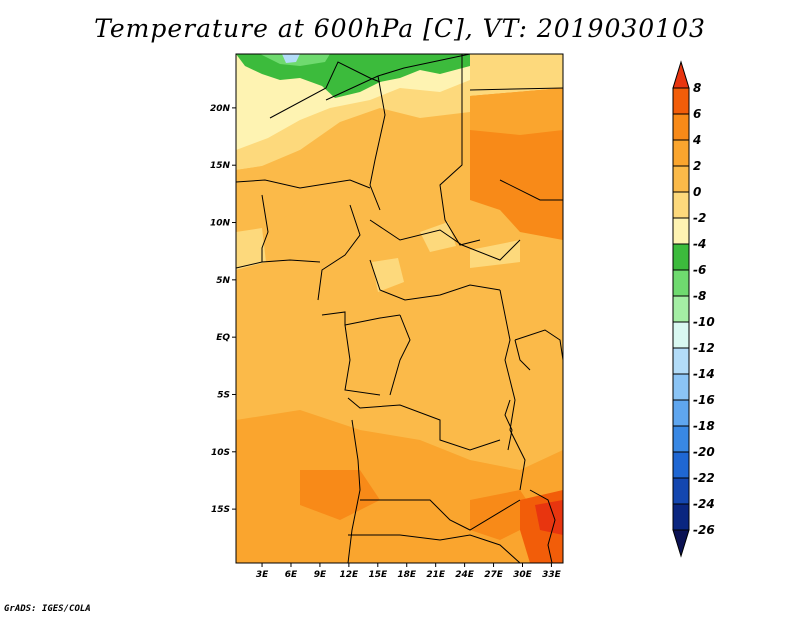  What do you see at coordinates (223, 281) in the screenshot?
I see `y-tick-label: 5N` at bounding box center [223, 281].